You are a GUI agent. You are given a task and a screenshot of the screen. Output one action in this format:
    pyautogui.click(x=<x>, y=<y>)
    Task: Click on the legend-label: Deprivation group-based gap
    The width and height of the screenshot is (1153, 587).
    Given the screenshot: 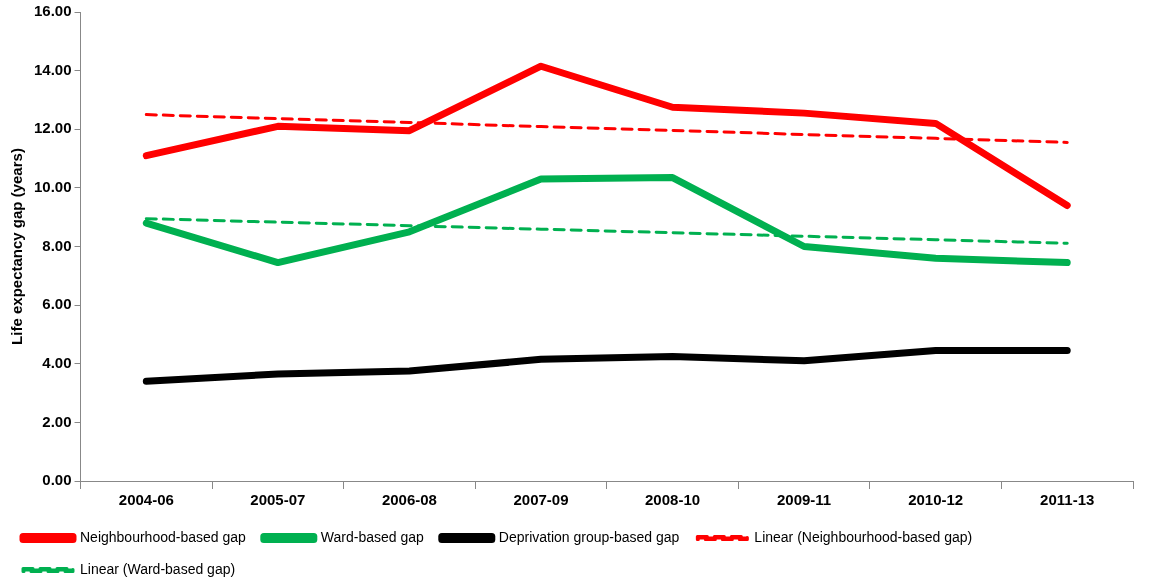 What is the action you would take?
    pyautogui.click(x=589, y=536)
    